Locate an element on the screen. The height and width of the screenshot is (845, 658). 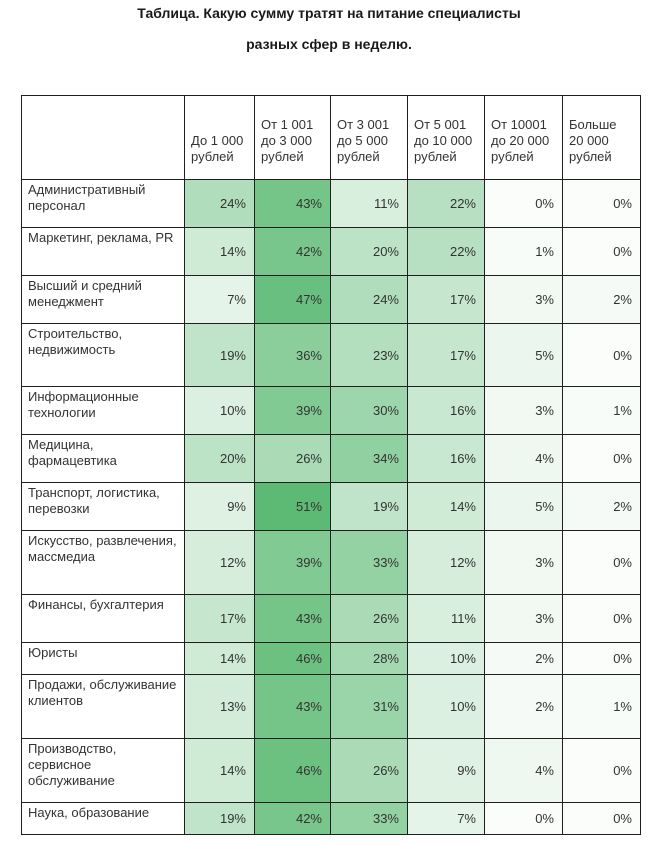
row-label: Высший и средний менеджмент is located at coordinates (103, 299).